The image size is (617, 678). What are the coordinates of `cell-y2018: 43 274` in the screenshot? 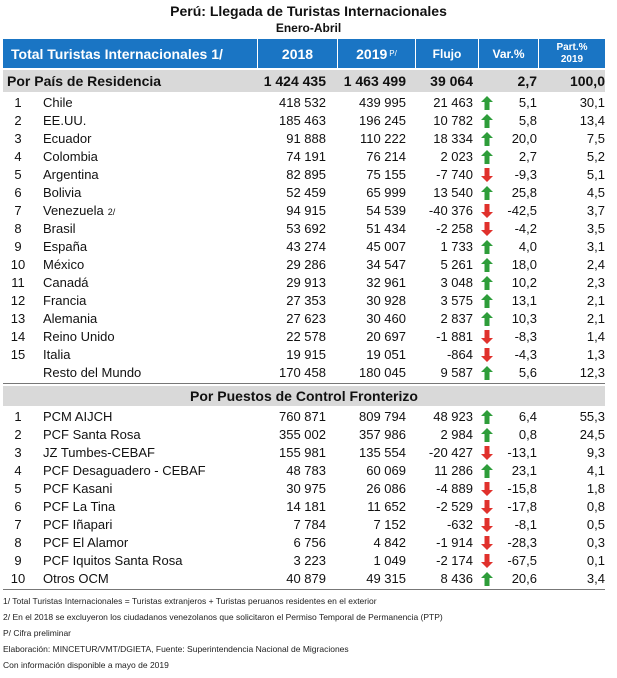 It's located at (306, 246).